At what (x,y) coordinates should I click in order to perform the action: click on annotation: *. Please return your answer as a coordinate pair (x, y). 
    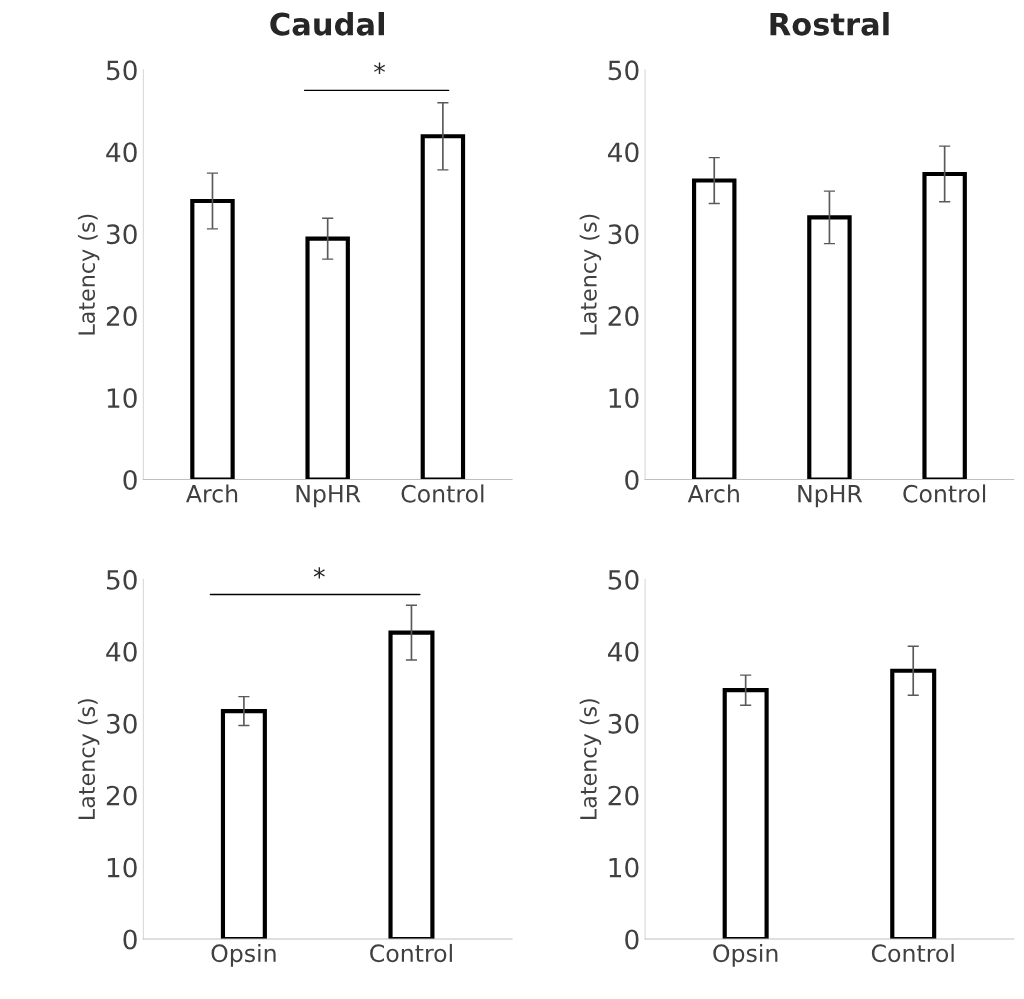
    Looking at the image, I should click on (380, 68).